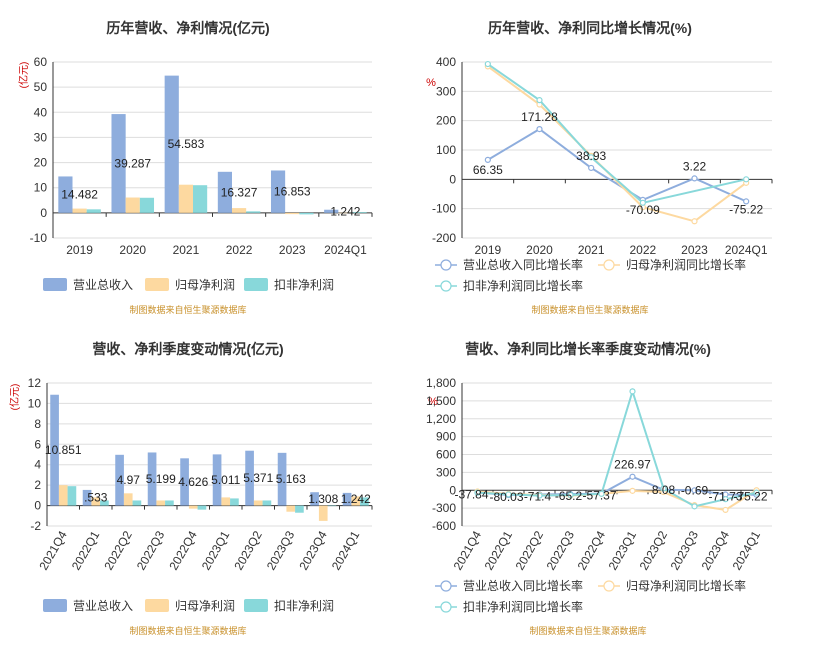 The height and width of the screenshot is (660, 815). What do you see at coordinates (523, 285) in the screenshot?
I see `legend-label: 扣非净利润同比增长率` at bounding box center [523, 285].